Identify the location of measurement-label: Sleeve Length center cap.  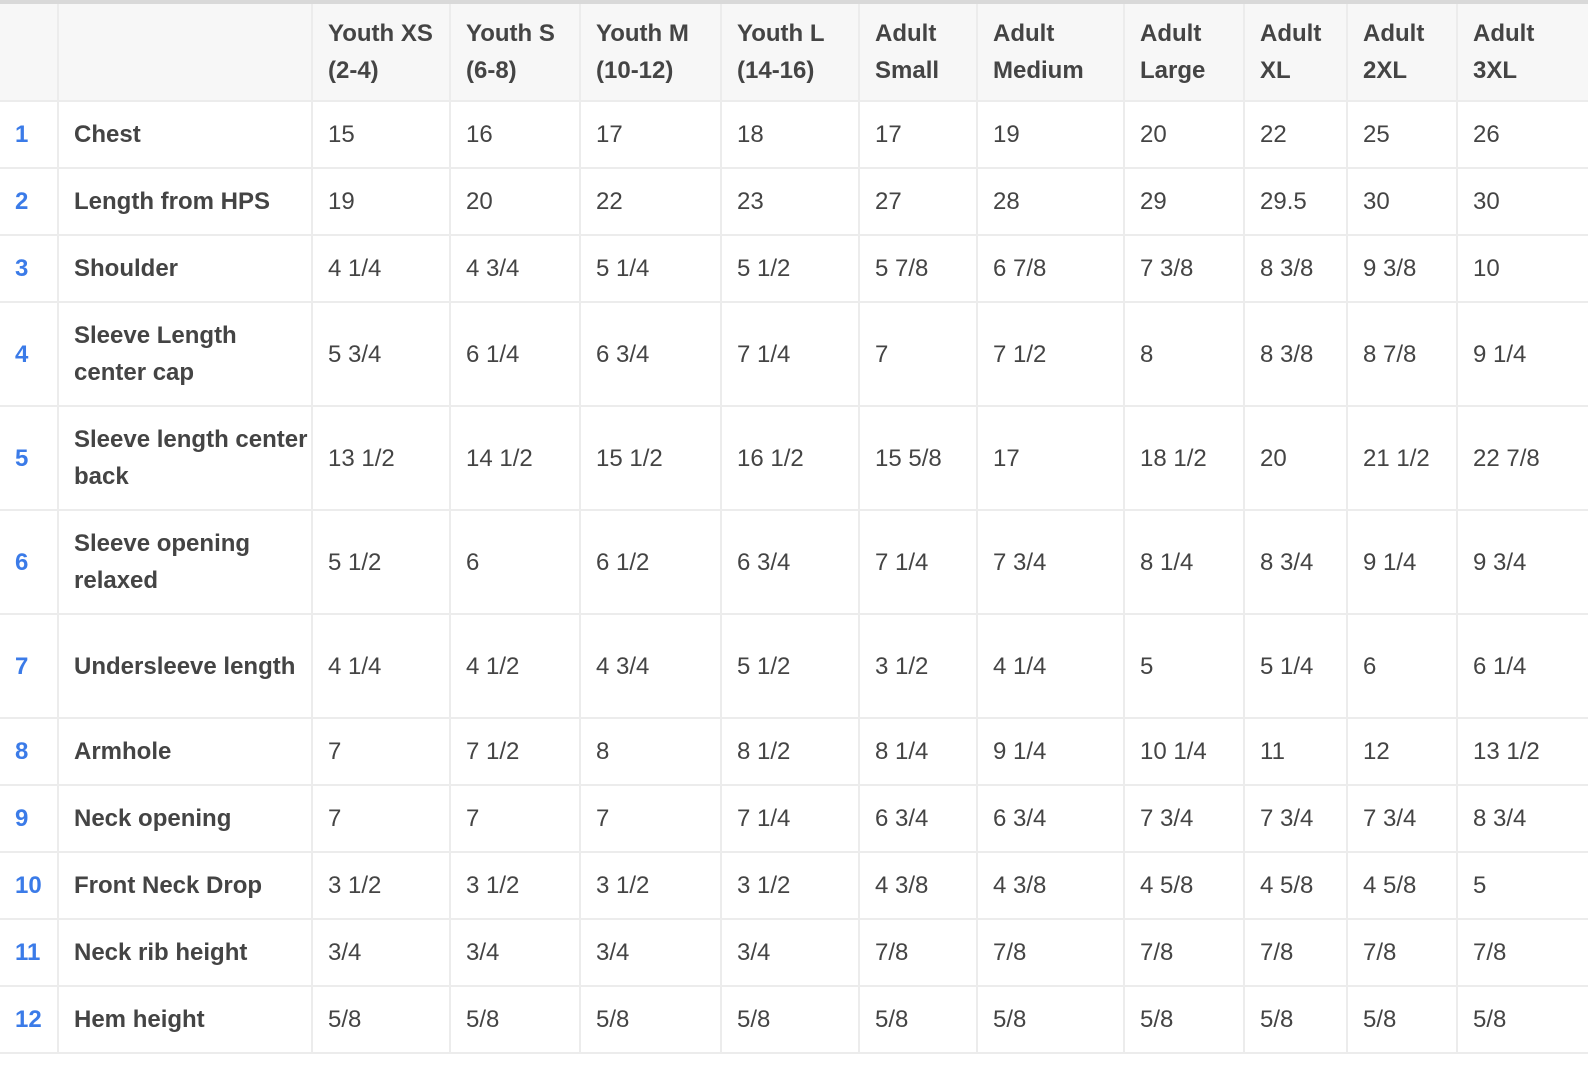
(185, 354).